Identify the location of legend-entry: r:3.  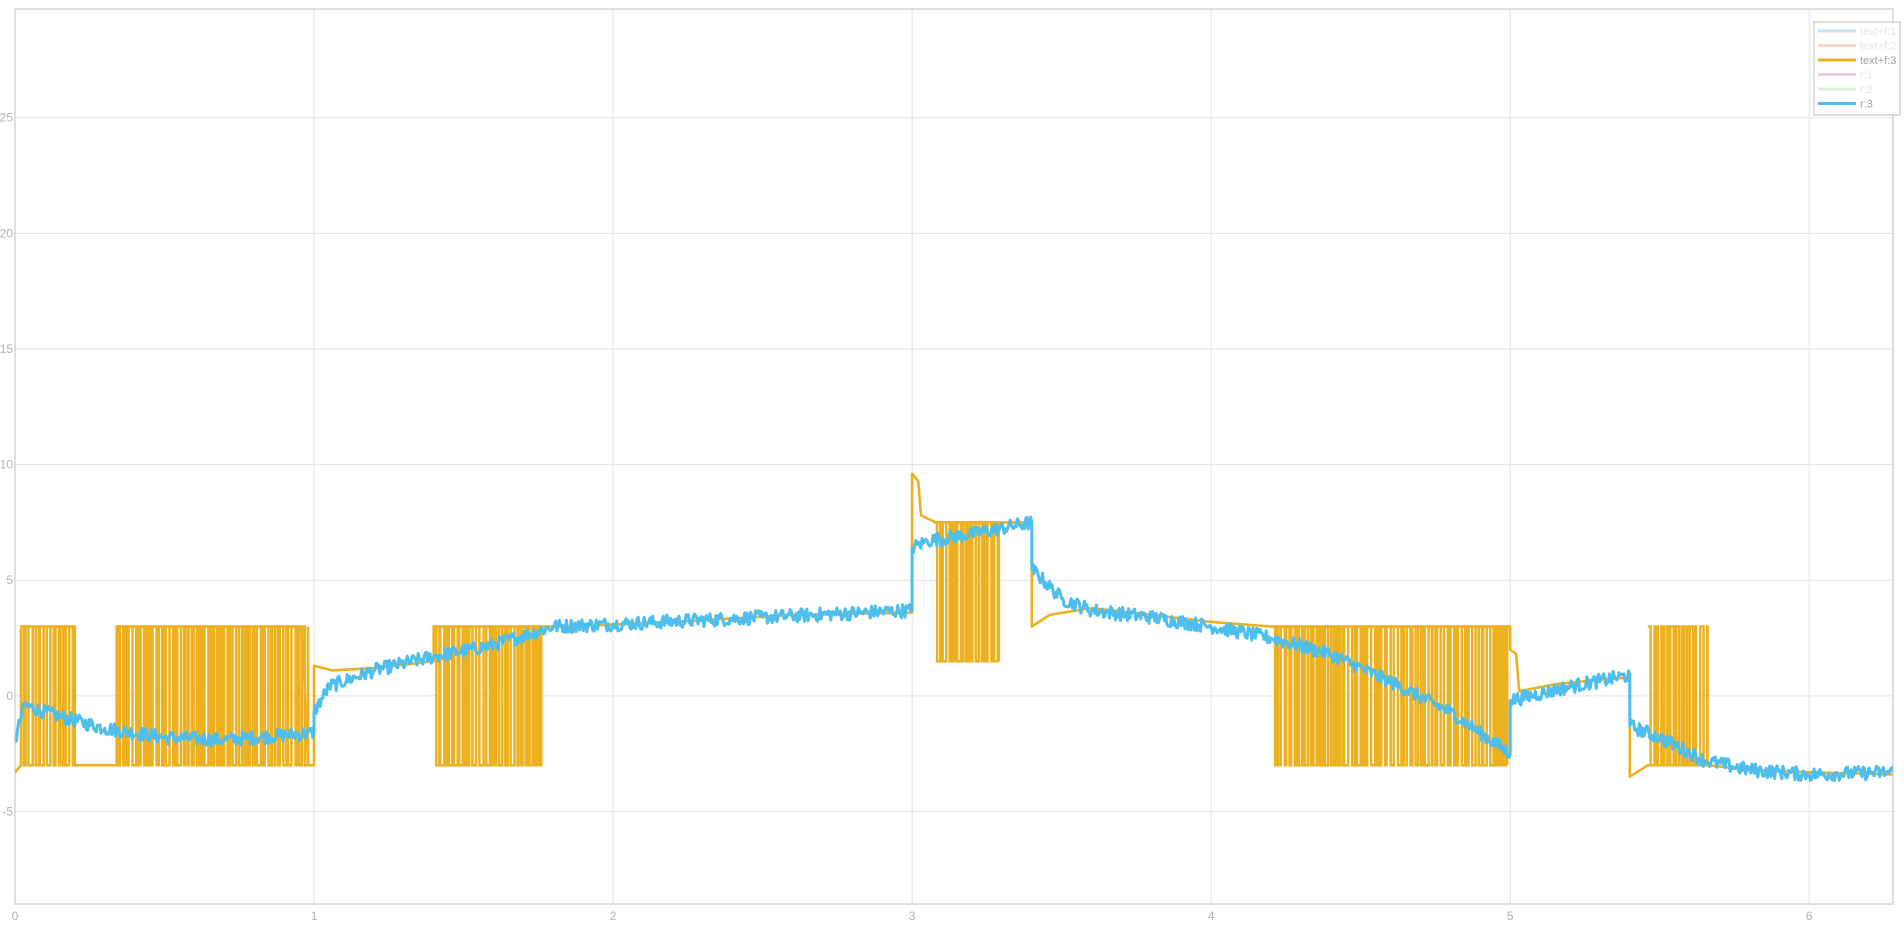
(1845, 105).